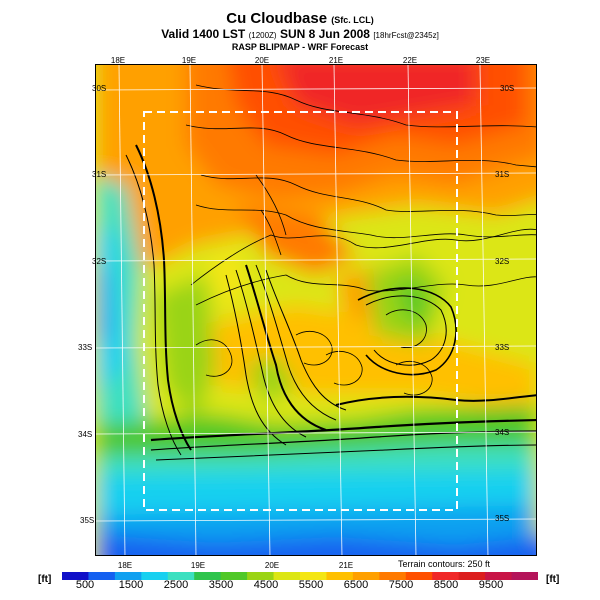 The width and height of the screenshot is (600, 600). I want to click on colorbar-tick-label: 9500, so click(491, 585).